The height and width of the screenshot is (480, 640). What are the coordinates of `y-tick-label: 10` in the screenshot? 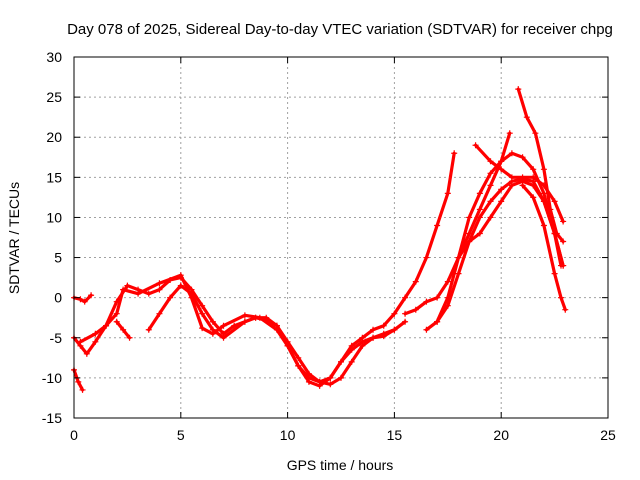 It's located at (54, 217).